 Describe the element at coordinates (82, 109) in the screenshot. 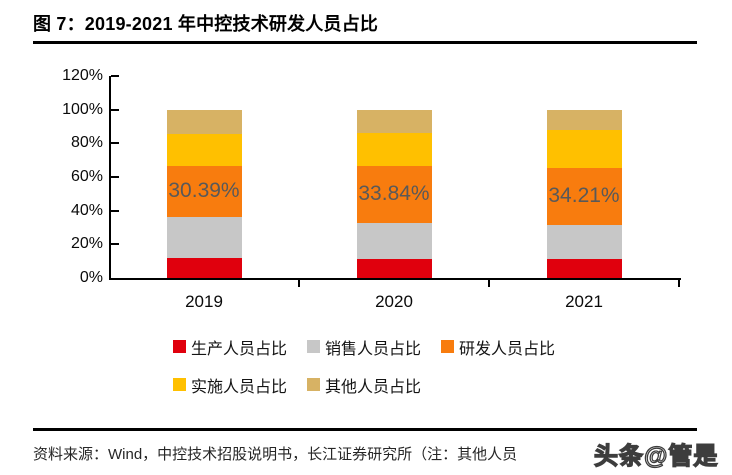

I see `y-axis-label: 100%` at that location.